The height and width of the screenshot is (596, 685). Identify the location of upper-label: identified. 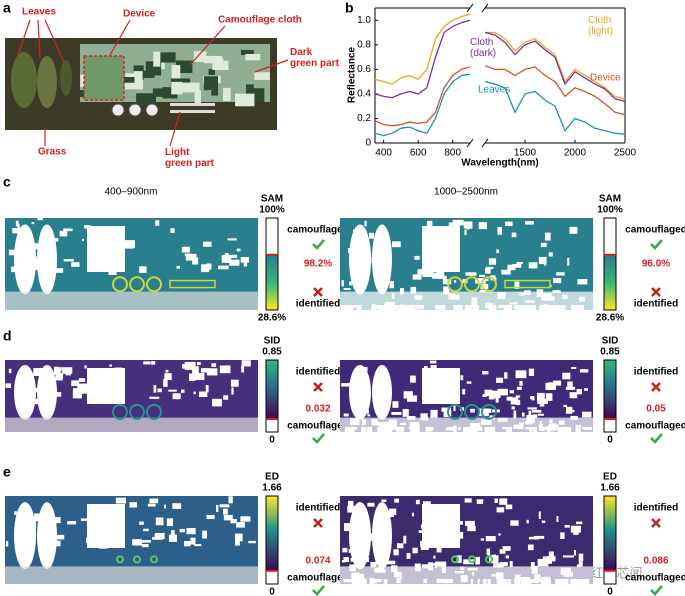
(656, 508).